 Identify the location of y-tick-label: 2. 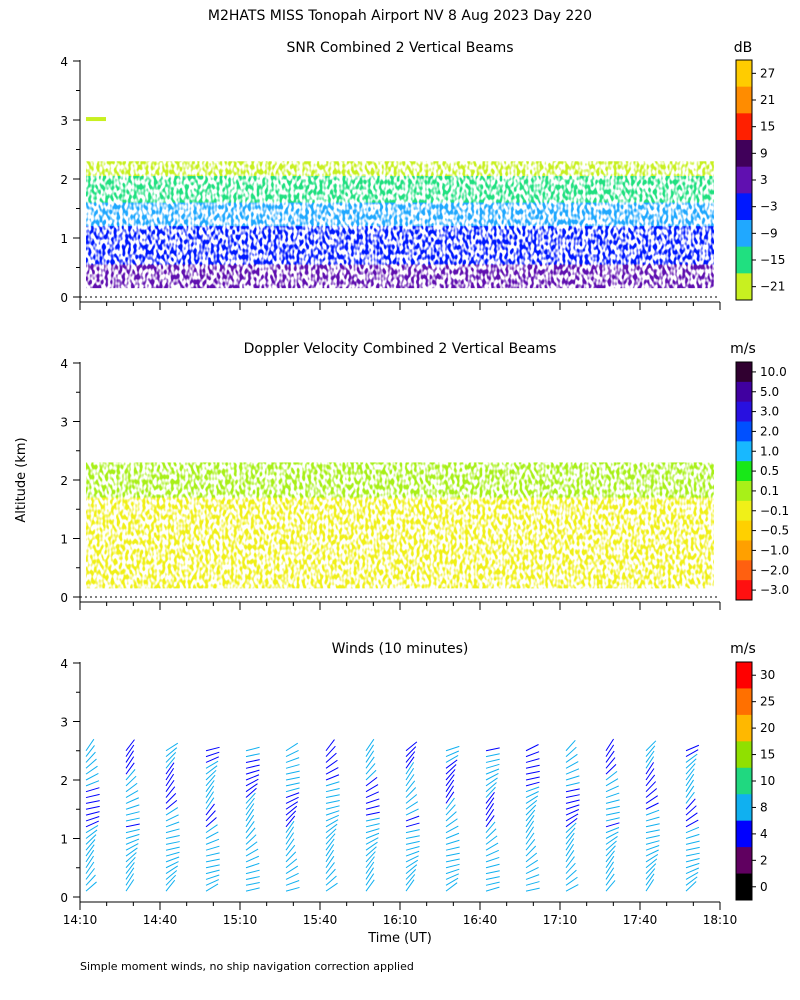
(64, 781).